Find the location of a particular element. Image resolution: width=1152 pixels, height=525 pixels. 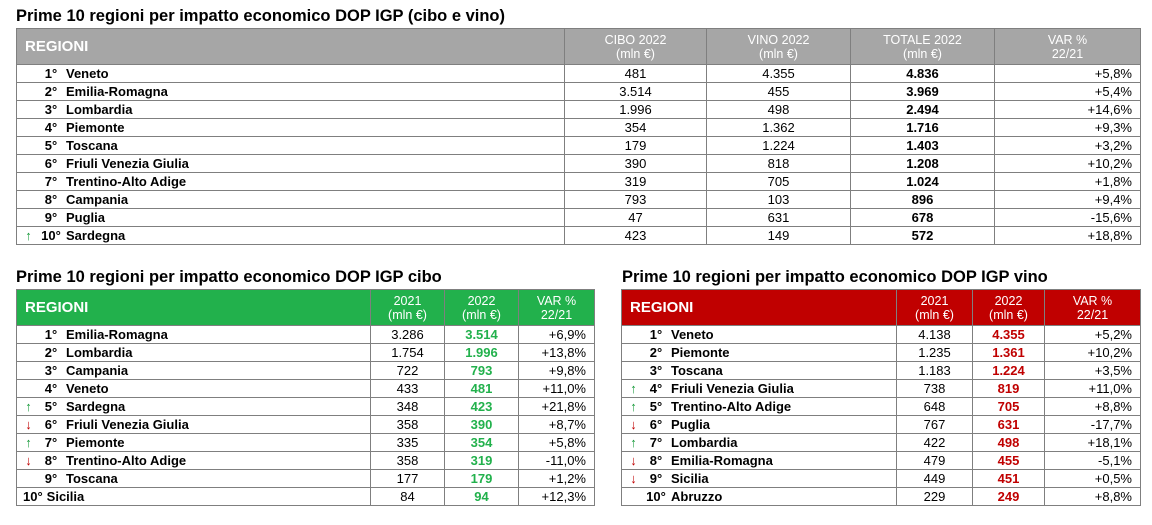

cibo-2022-cell: 793 is located at coordinates (635, 199).